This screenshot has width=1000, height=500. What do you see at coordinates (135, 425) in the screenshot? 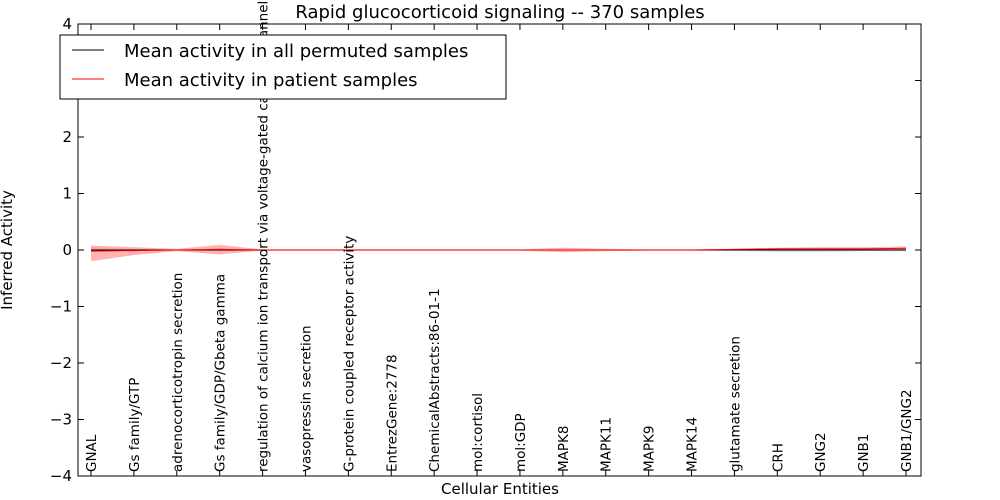
I see `x-tick-label: Gs family/GTP` at bounding box center [135, 425].